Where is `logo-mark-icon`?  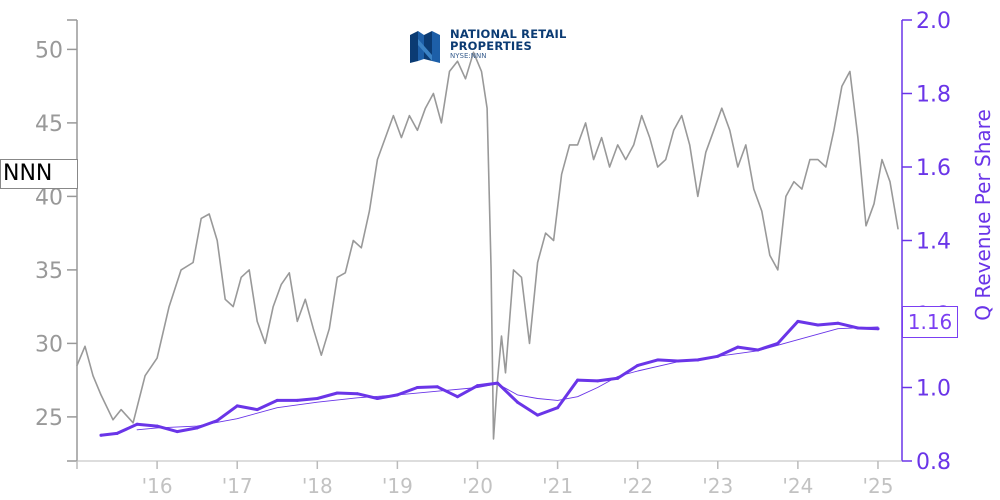
logo-mark-icon is located at coordinates (425, 47).